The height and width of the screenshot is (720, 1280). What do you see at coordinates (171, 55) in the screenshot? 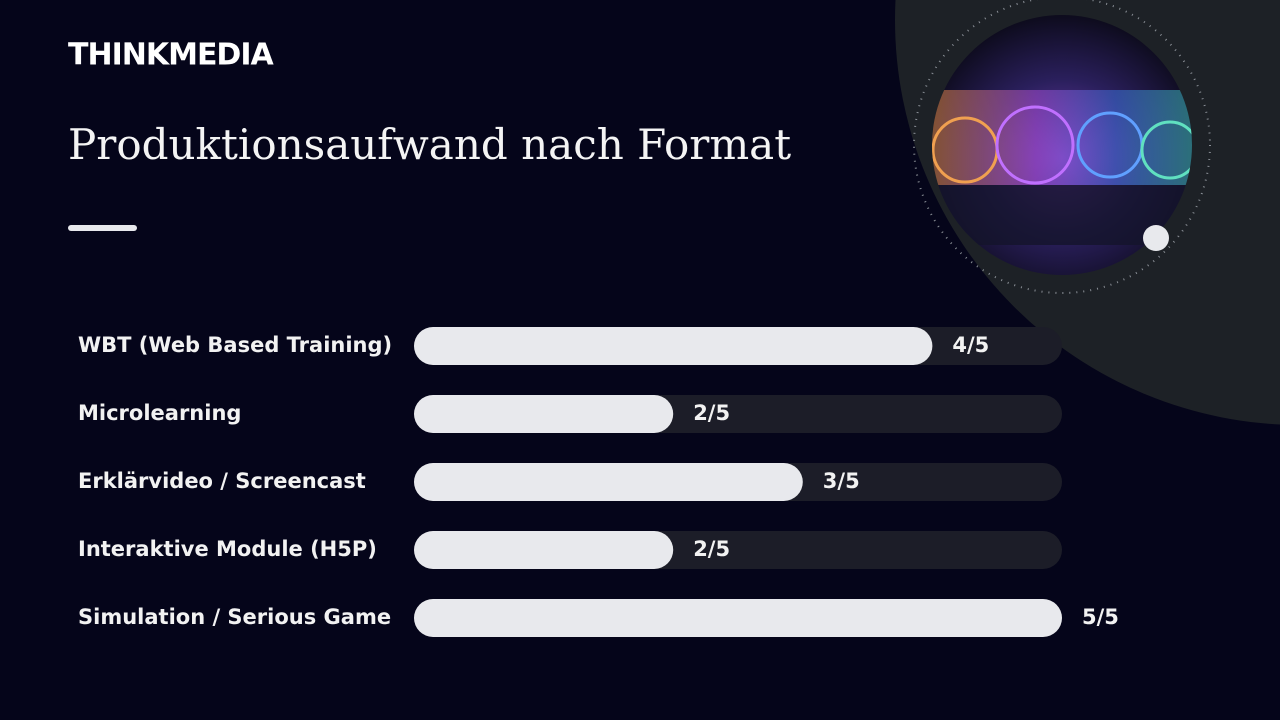
I see `logo: THINKMEDIA` at bounding box center [171, 55].